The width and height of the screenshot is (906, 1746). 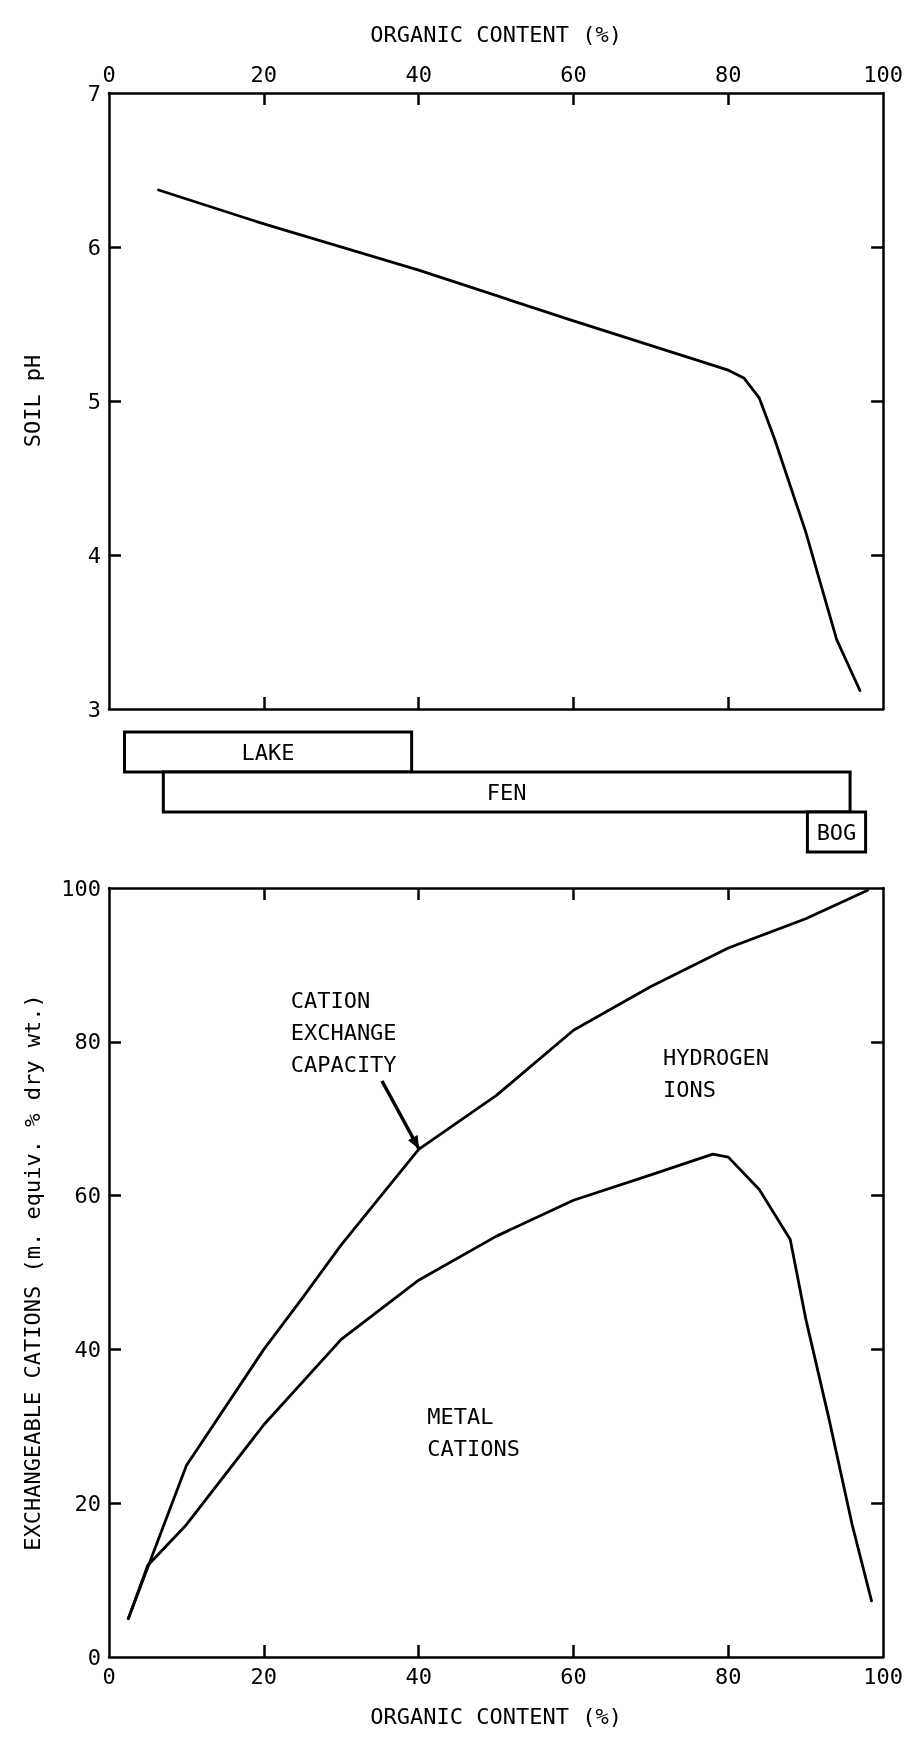 What do you see at coordinates (81, 888) in the screenshot?
I see `y-tick-label: 100` at bounding box center [81, 888].